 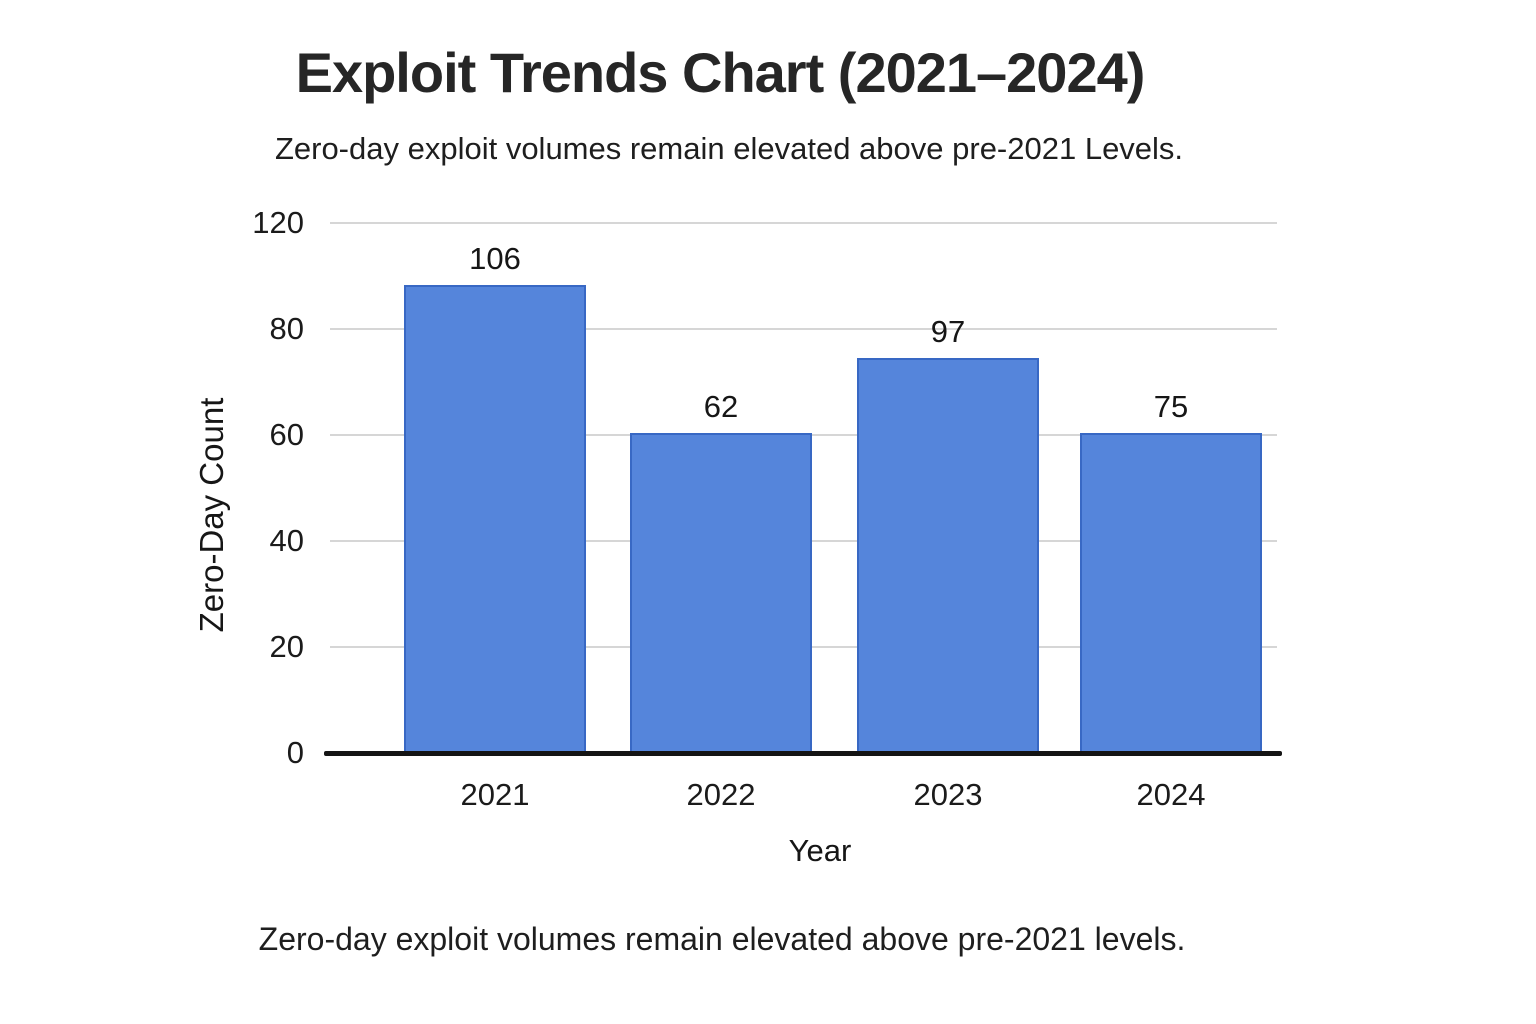 I want to click on y-tick-label: 0, so click(x=295, y=752).